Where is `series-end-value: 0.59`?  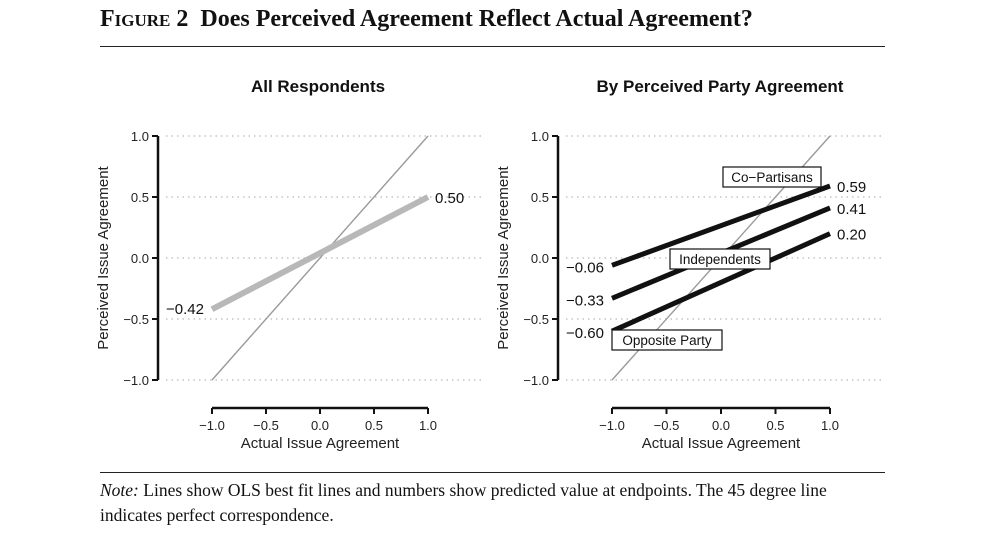
series-end-value: 0.59 is located at coordinates (851, 187).